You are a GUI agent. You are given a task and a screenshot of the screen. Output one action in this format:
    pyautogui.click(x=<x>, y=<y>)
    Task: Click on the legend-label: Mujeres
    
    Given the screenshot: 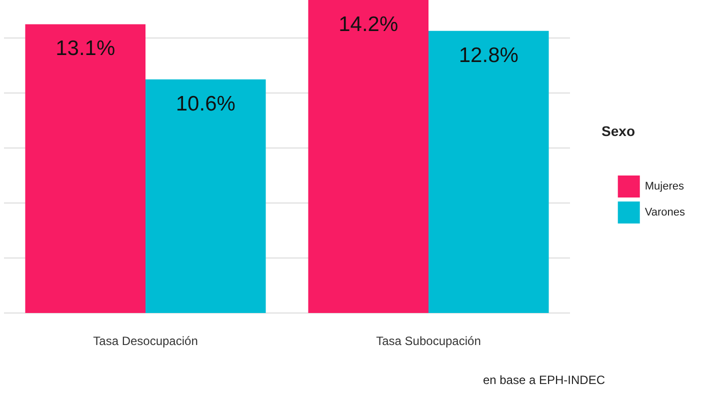 What is the action you would take?
    pyautogui.click(x=664, y=186)
    